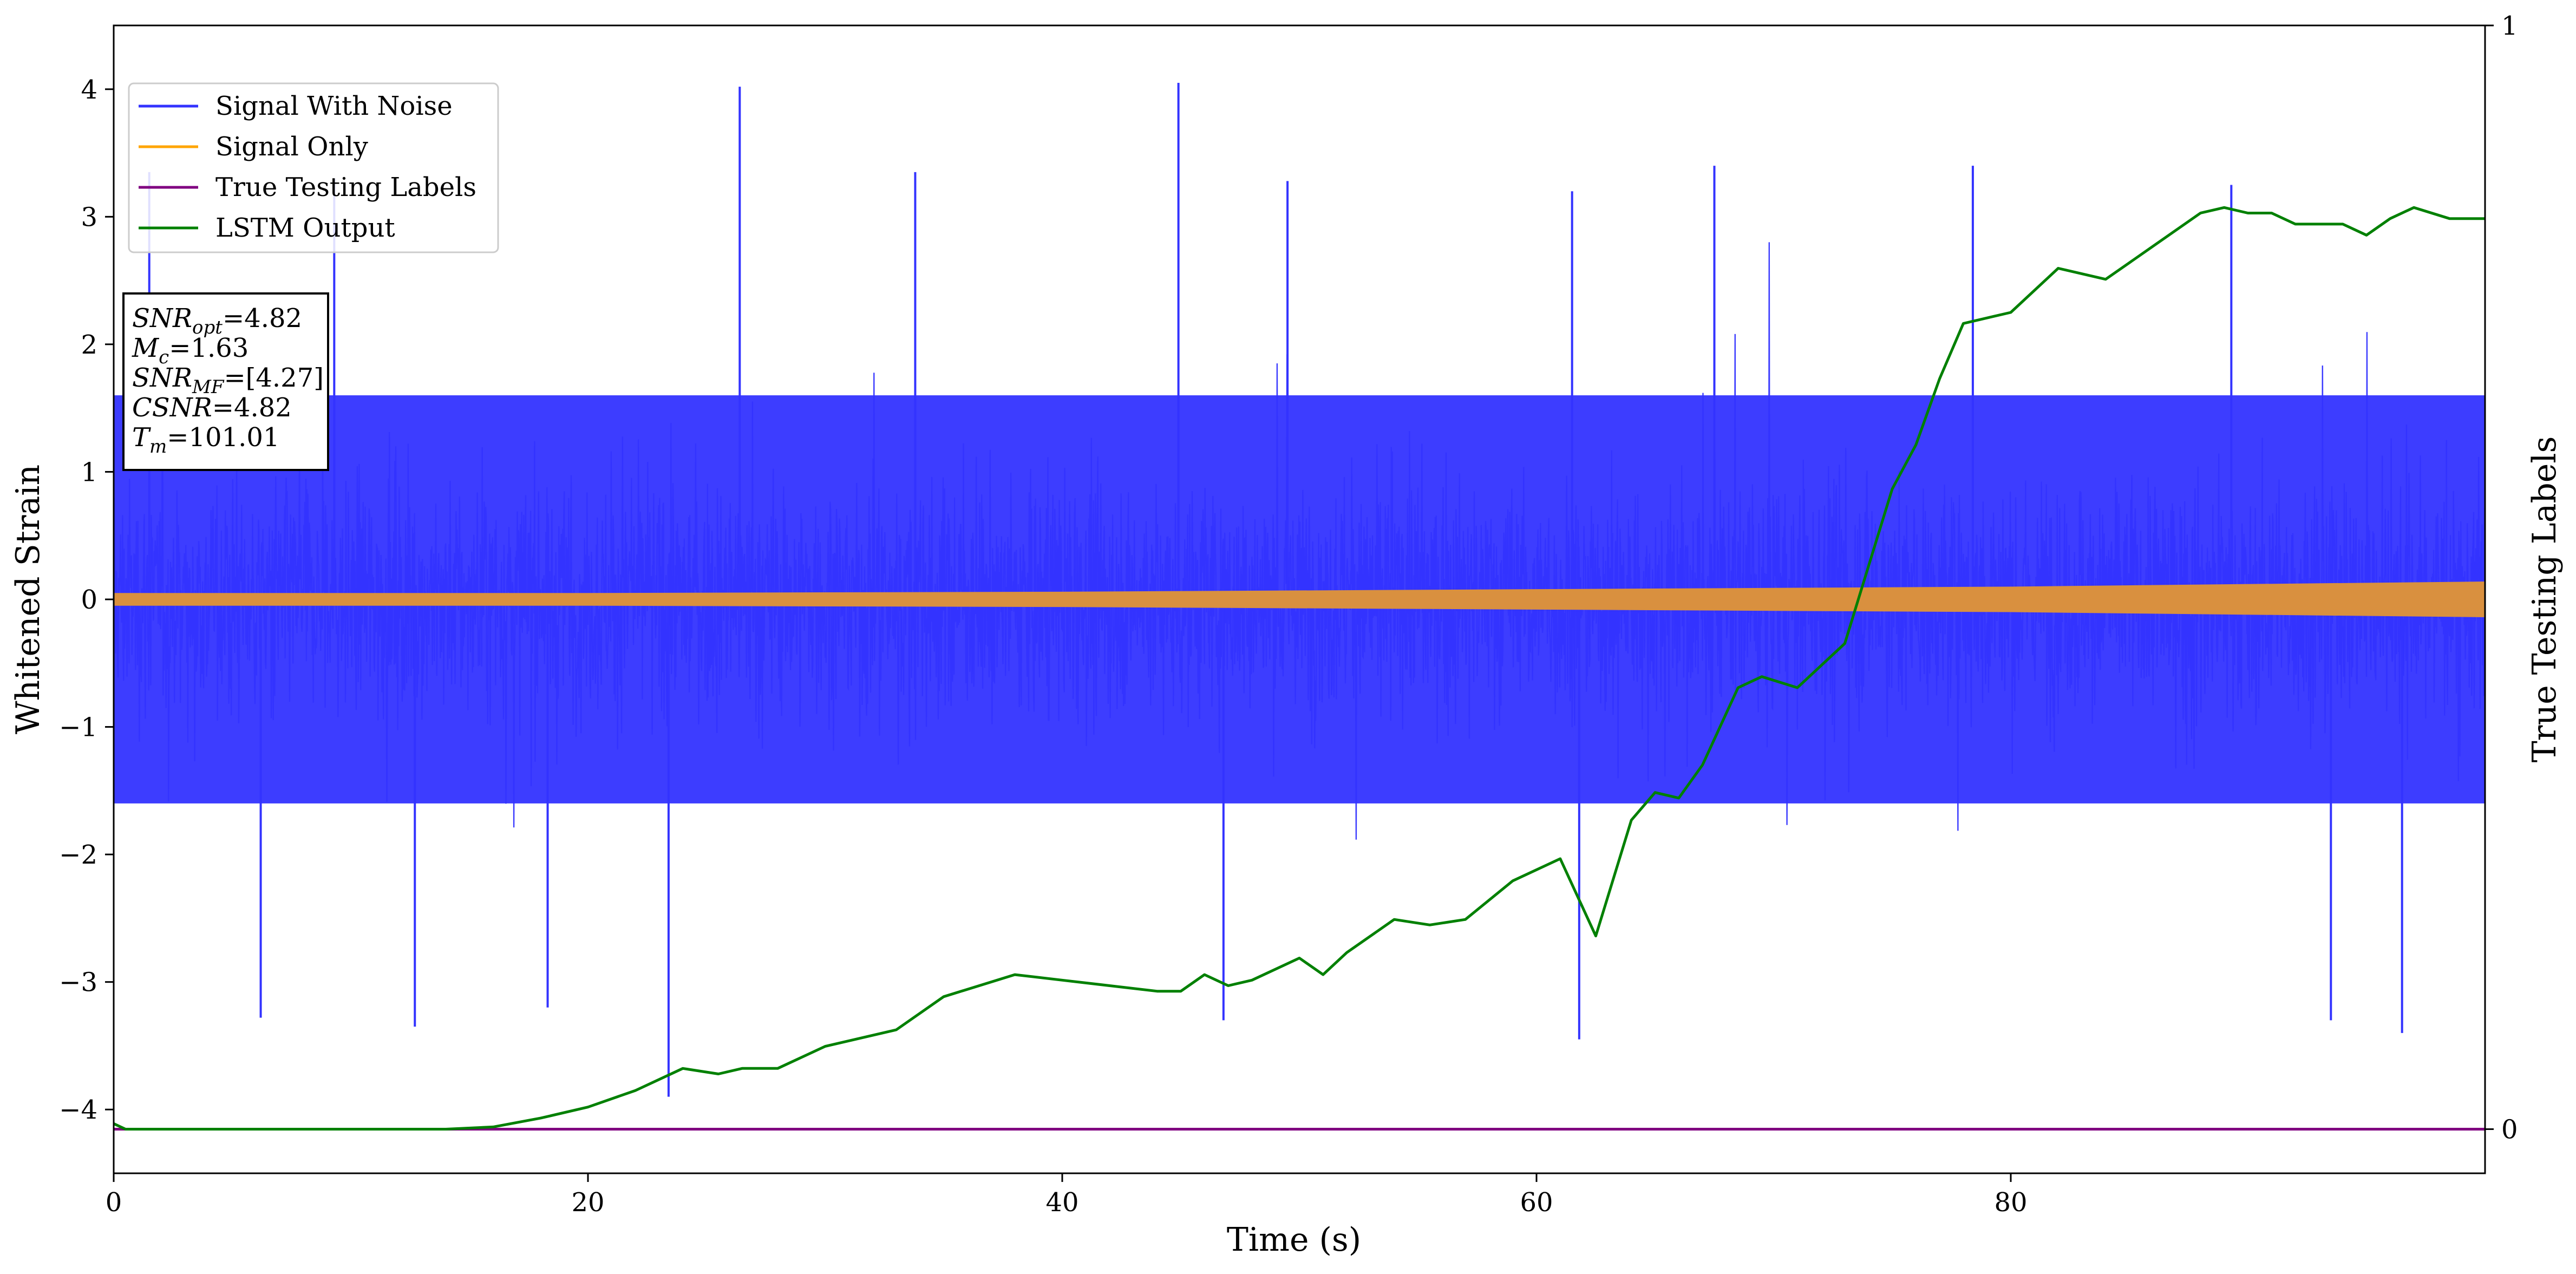 This screenshot has width=2576, height=1274. Describe the element at coordinates (162, 378) in the screenshot. I see `annotation-line-2: SNR` at that location.